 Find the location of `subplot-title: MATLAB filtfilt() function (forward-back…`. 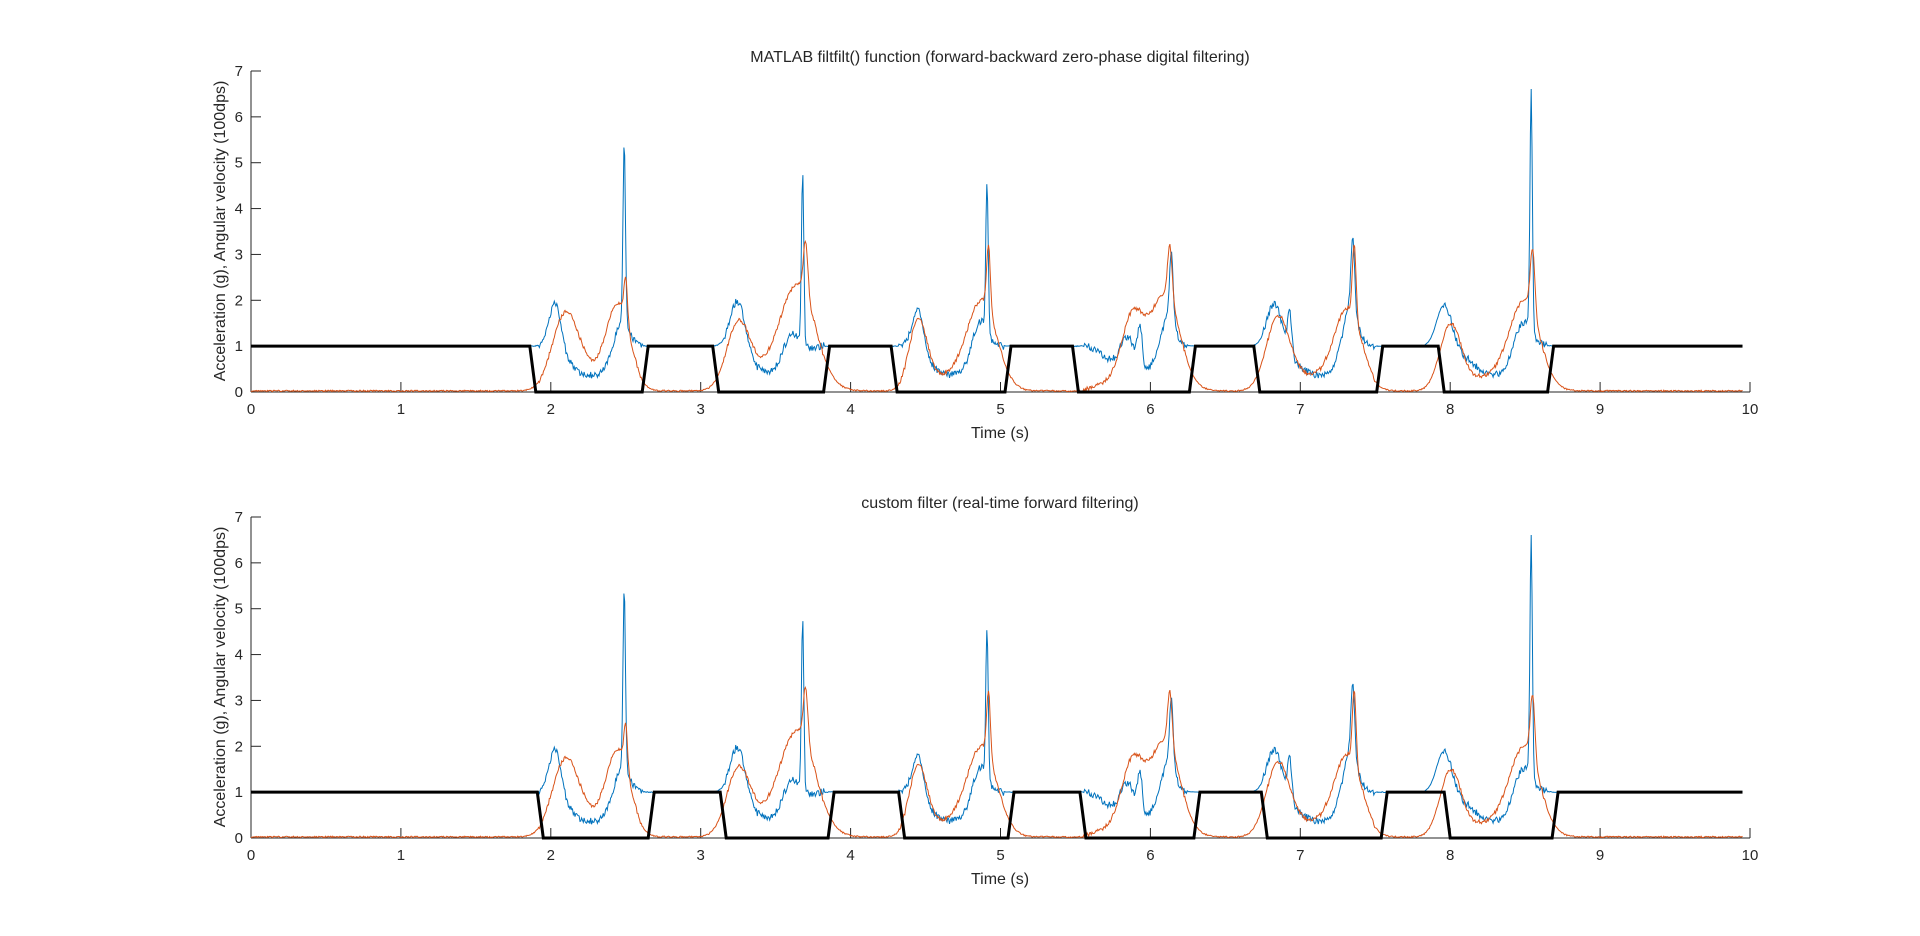

subplot-title: MATLAB filtfilt() function (forward-back… is located at coordinates (999, 57).